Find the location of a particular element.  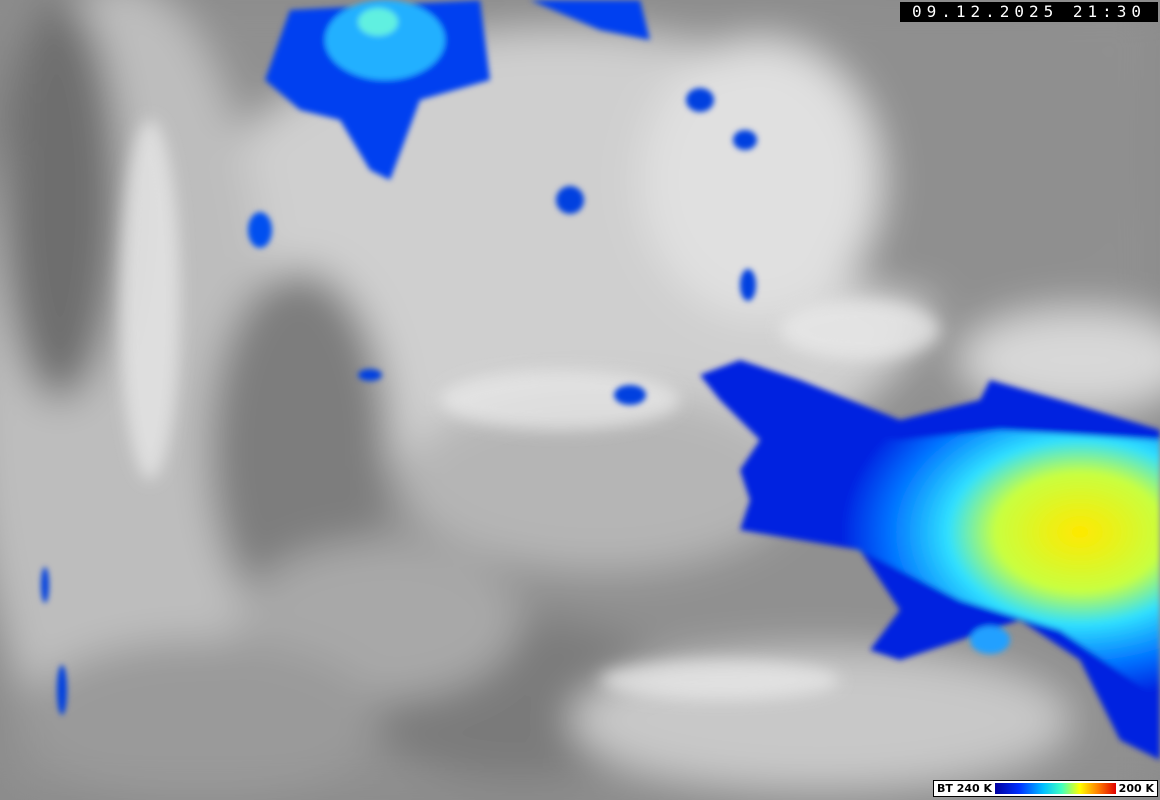

color-legend: BT 240 K 200 K is located at coordinates (1045, 788).